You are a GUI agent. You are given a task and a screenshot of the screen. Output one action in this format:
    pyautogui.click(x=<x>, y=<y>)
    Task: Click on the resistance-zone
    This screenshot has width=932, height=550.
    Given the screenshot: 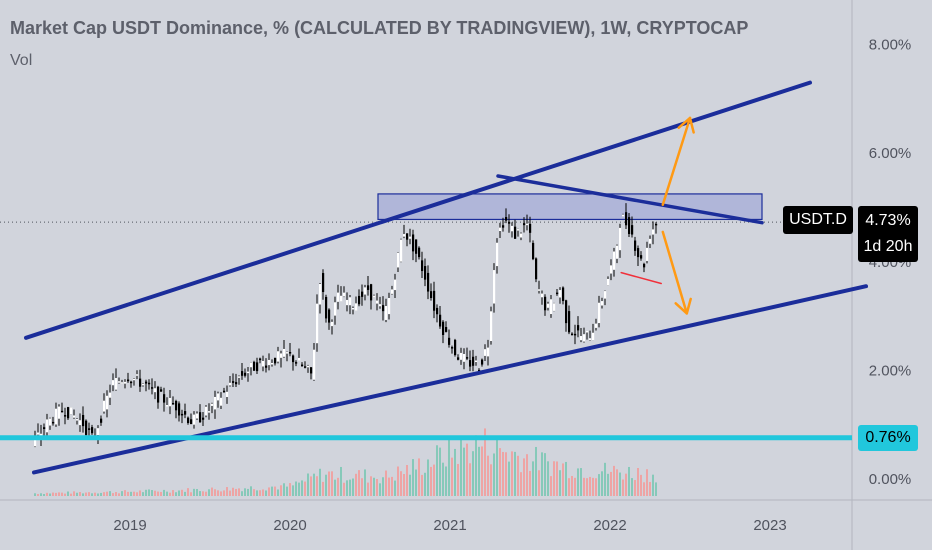 What is the action you would take?
    pyautogui.click(x=570, y=207)
    